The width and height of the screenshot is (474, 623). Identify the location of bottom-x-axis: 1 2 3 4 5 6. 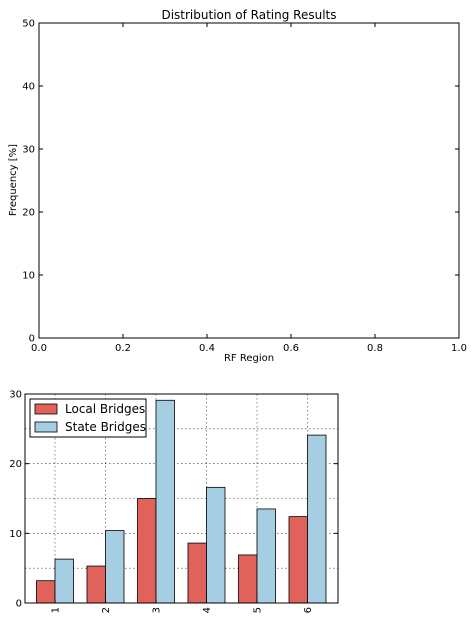
(182, 606).